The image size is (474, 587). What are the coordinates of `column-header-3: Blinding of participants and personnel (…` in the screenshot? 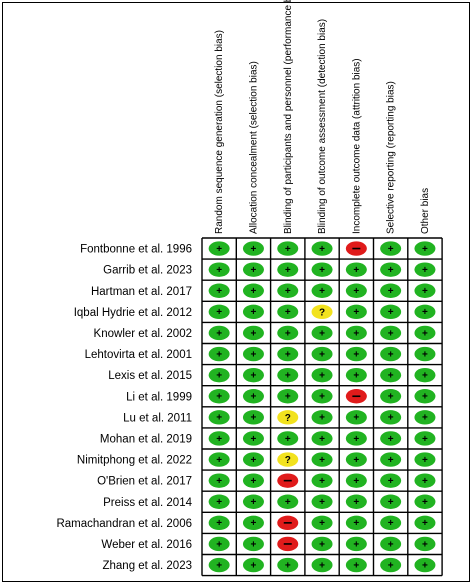 It's located at (288, 117).